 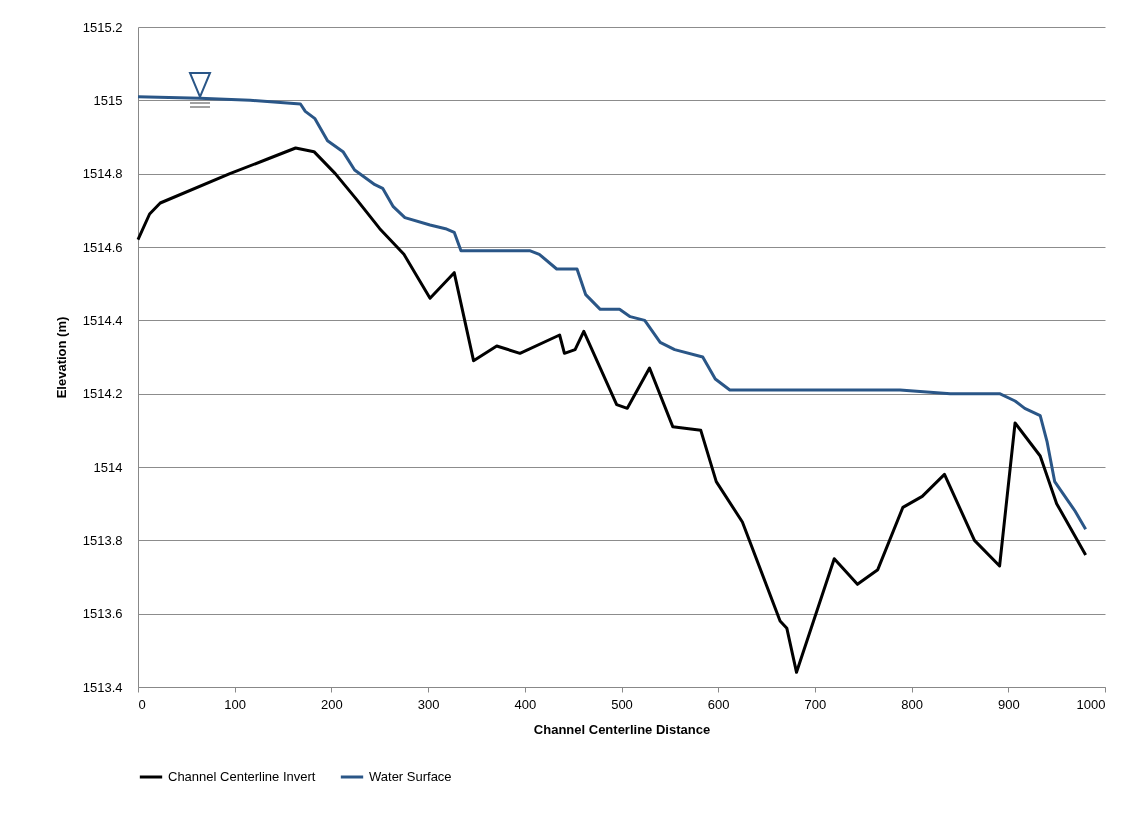 I want to click on x-tick-label: 900, so click(x=1008, y=704).